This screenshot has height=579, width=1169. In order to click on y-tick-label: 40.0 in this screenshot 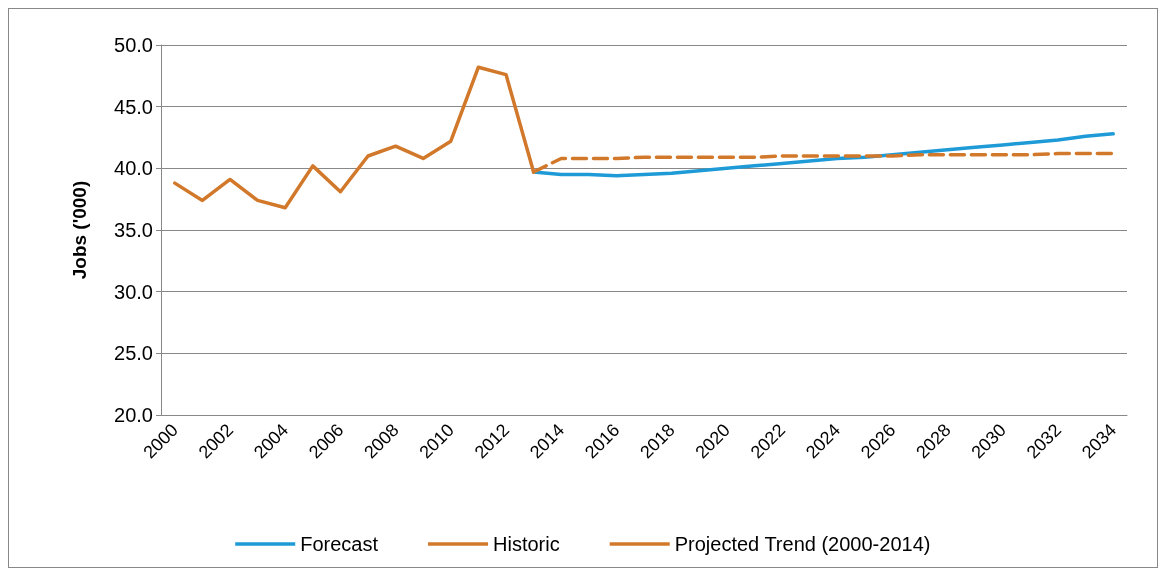, I will do `click(133, 168)`.